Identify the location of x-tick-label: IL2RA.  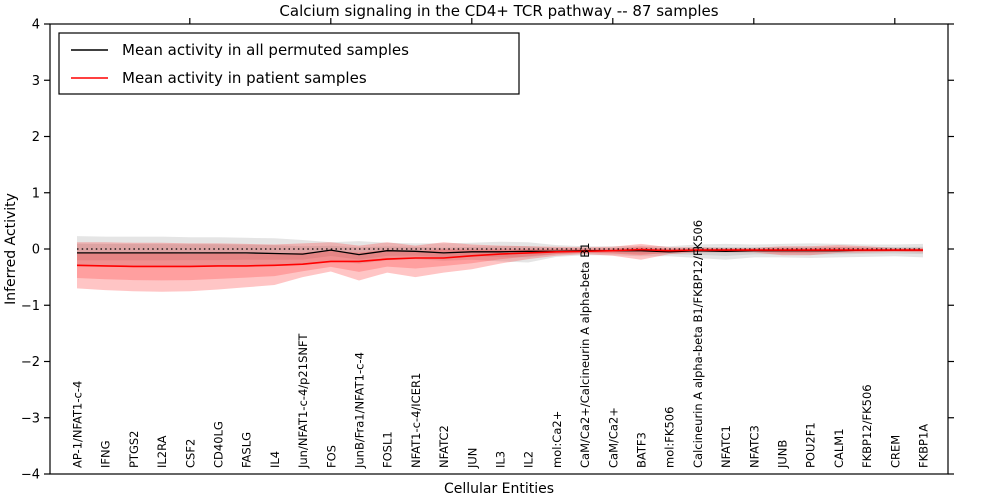
(162, 451).